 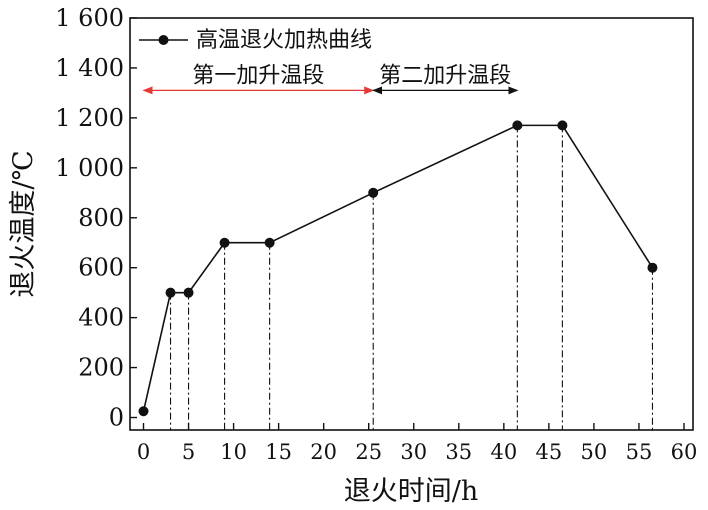 What do you see at coordinates (258, 75) in the screenshot?
I see `annotation-label: 第一加升温段` at bounding box center [258, 75].